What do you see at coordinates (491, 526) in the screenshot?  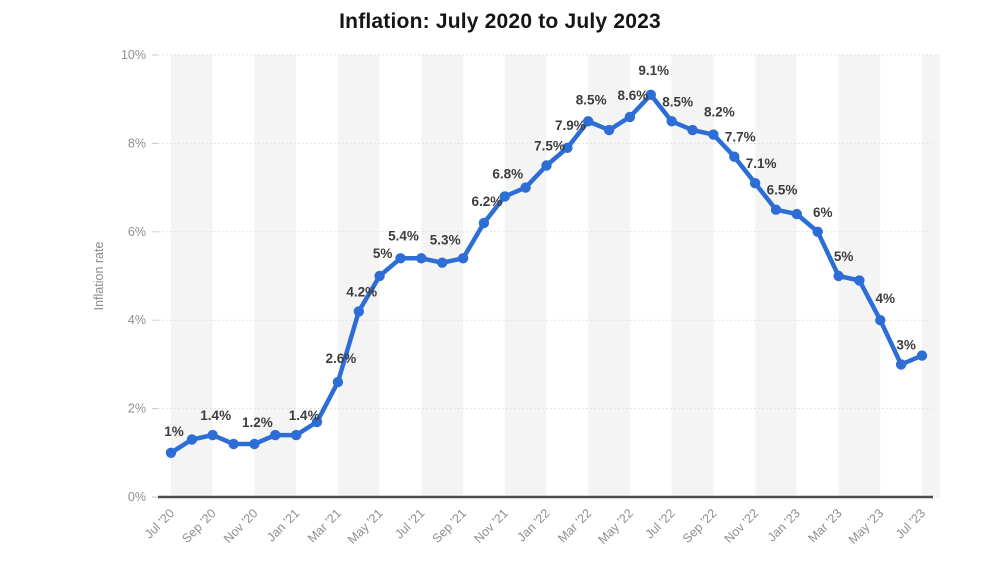 I see `x-tick-label: Nov '21` at bounding box center [491, 526].